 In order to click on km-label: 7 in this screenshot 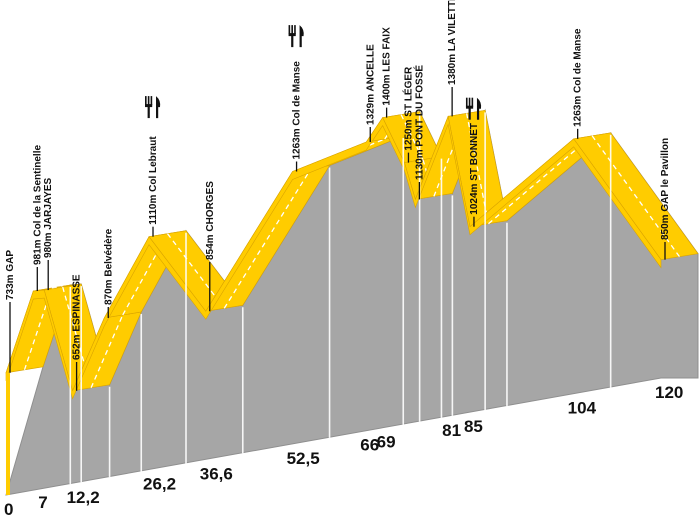, I will do `click(42, 502)`.